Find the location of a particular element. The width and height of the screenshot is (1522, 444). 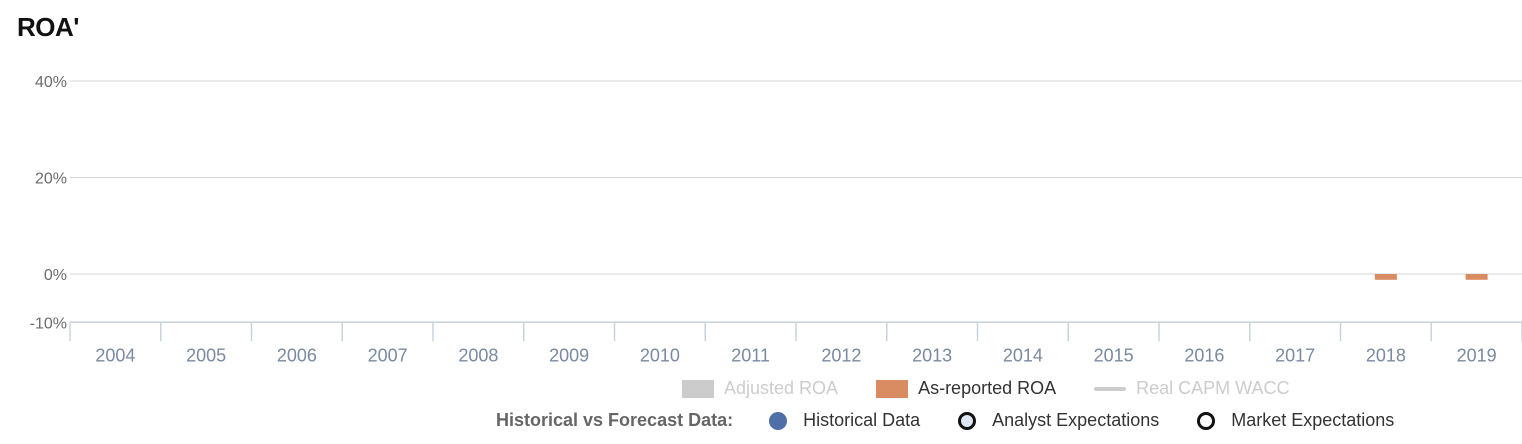

x-tick-label: 2004 is located at coordinates (115, 355).